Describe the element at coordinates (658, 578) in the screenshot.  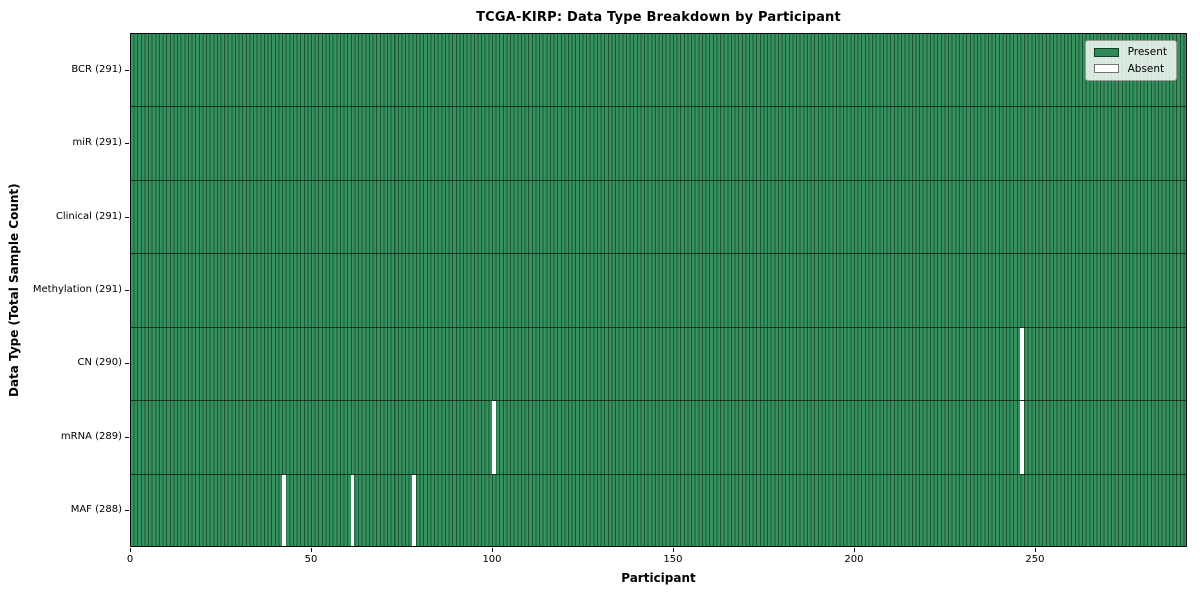
I see `x-axis-label: Participant` at that location.